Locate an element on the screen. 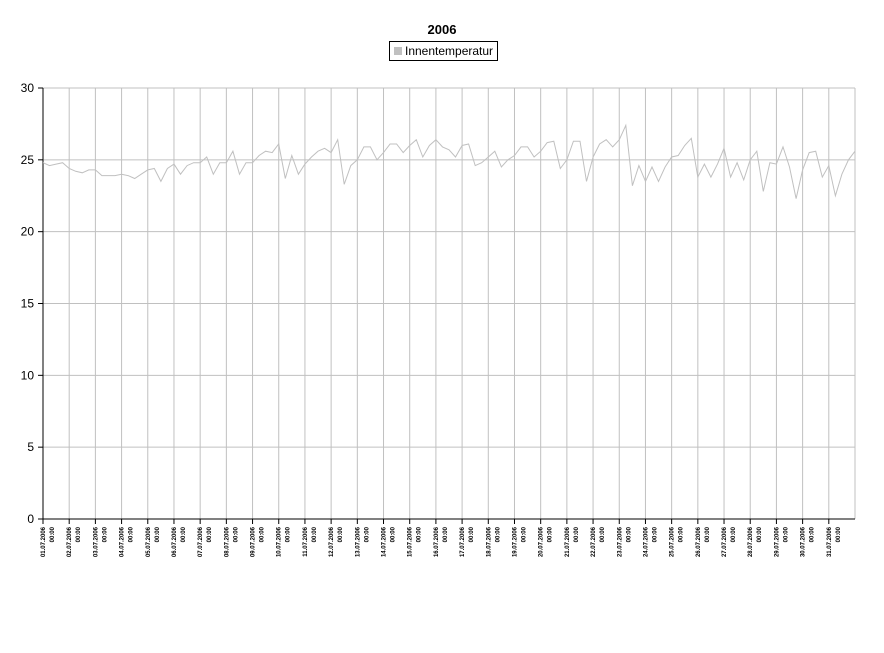 This screenshot has height=653, width=884. legend-swatch is located at coordinates (398, 51).